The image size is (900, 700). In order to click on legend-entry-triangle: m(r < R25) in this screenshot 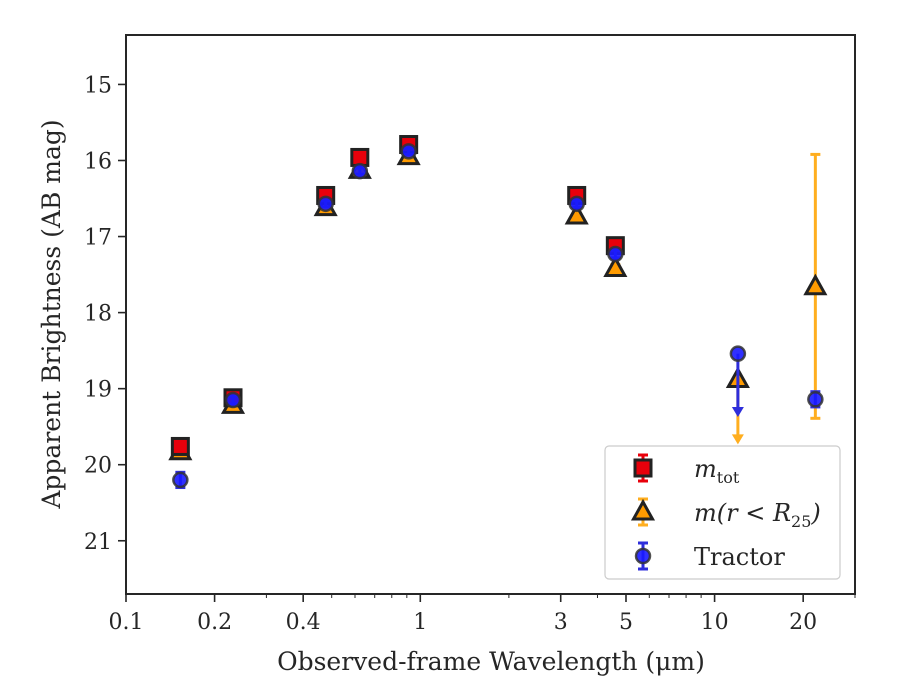, I will do `click(725, 514)`.